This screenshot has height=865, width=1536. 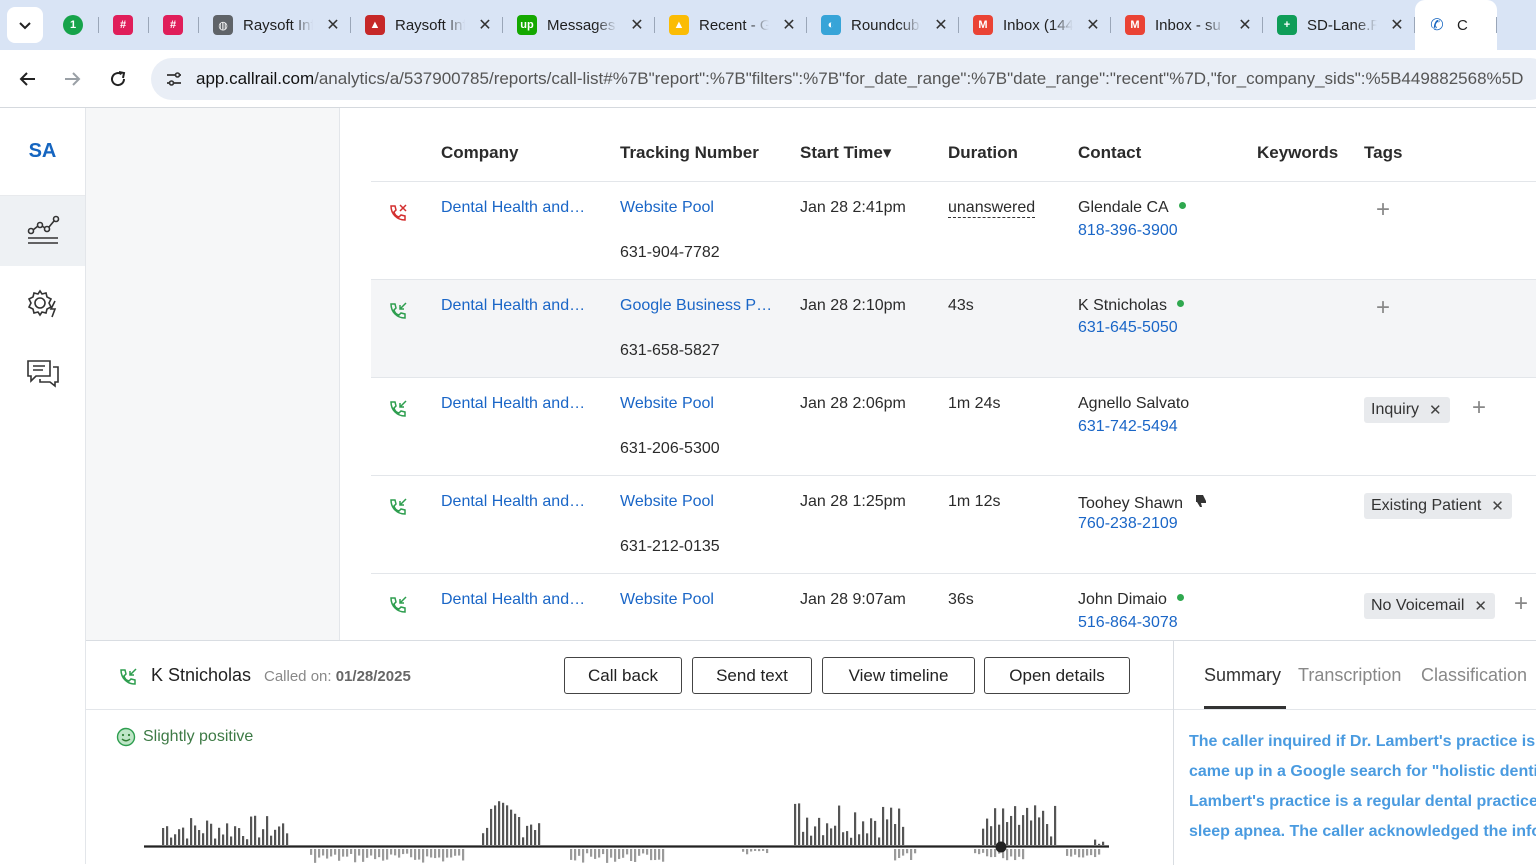 What do you see at coordinates (1132, 208) in the screenshot?
I see `contact-name: Glendale CA` at bounding box center [1132, 208].